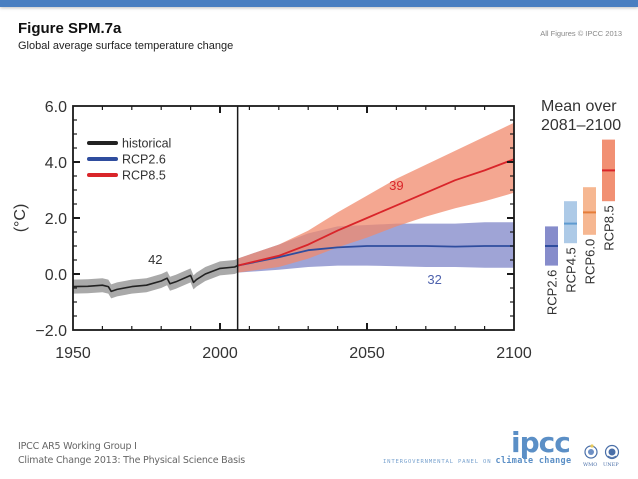 The height and width of the screenshot is (479, 638). Describe the element at coordinates (434, 279) in the screenshot. I see `rcp26-model-count: 32` at that location.